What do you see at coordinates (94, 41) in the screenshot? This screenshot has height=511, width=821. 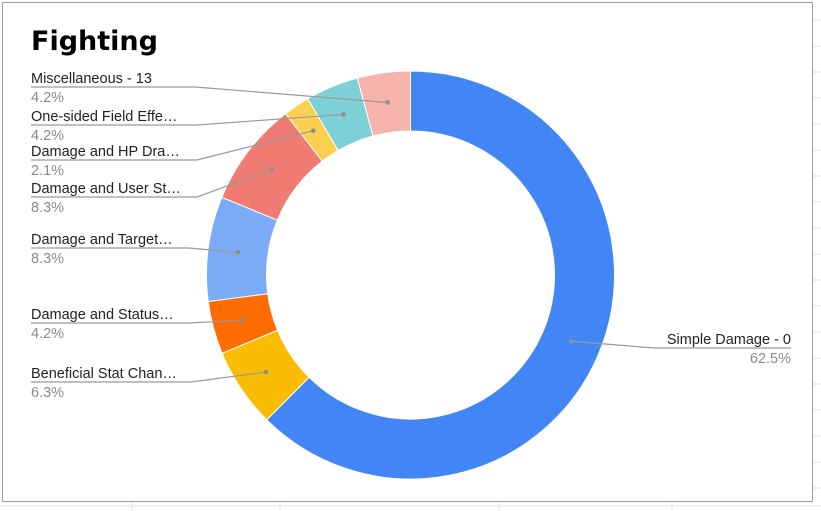 I see `chart-title: Fighting` at bounding box center [94, 41].